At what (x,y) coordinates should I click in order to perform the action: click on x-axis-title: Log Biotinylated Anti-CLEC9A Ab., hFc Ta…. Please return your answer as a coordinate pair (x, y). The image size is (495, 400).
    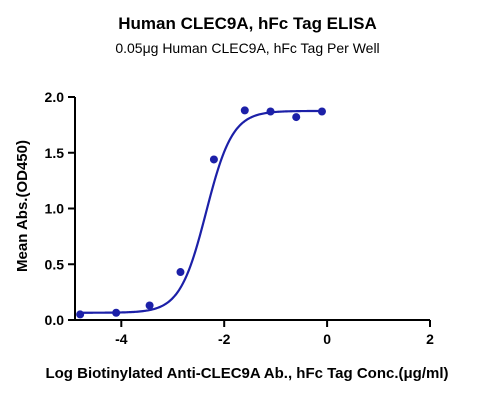
    Looking at the image, I should click on (246, 373).